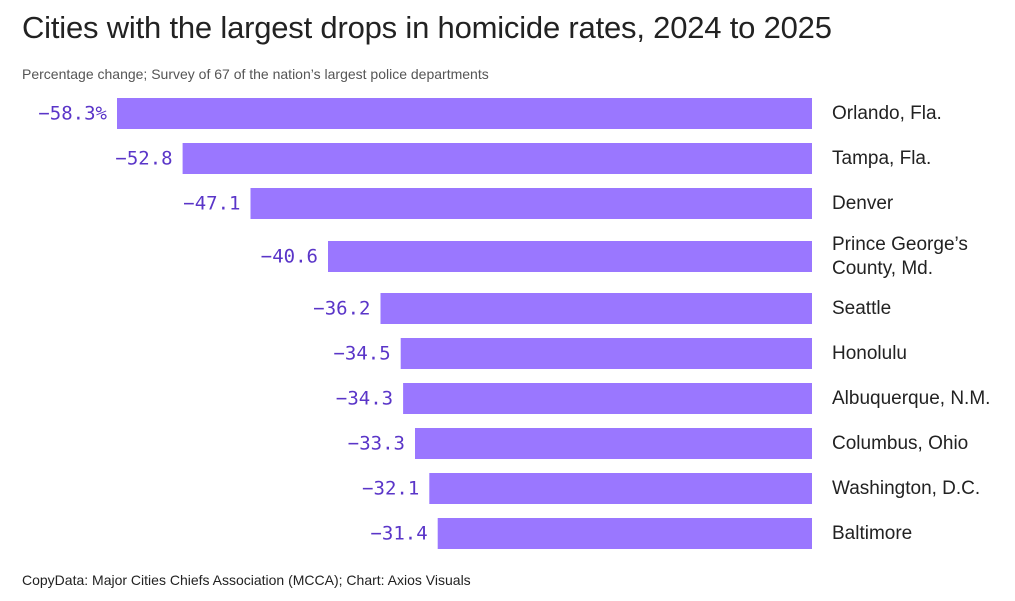 This screenshot has height=601, width=1015. Describe the element at coordinates (364, 399) in the screenshot. I see `value-label: −34.3` at that location.